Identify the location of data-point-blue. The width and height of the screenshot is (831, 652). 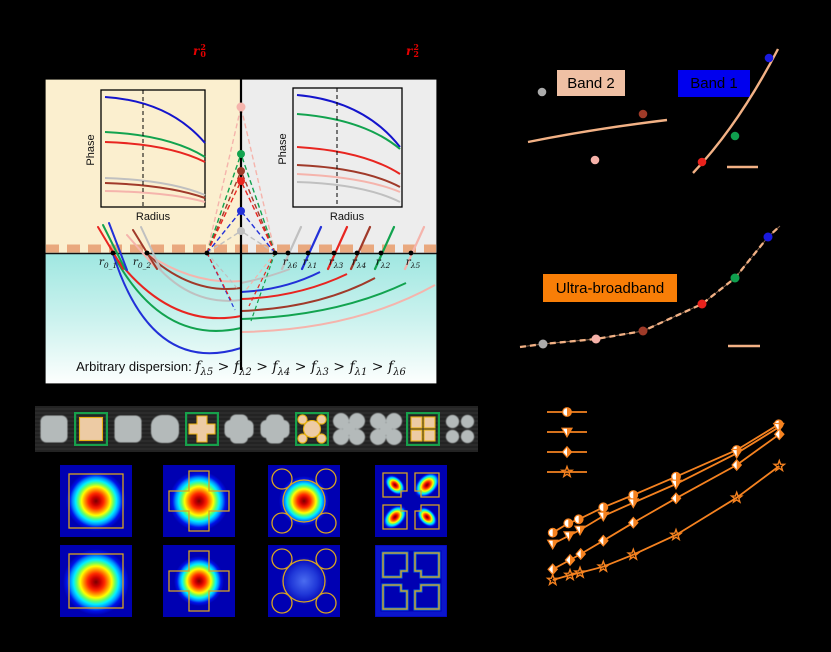
(769, 58).